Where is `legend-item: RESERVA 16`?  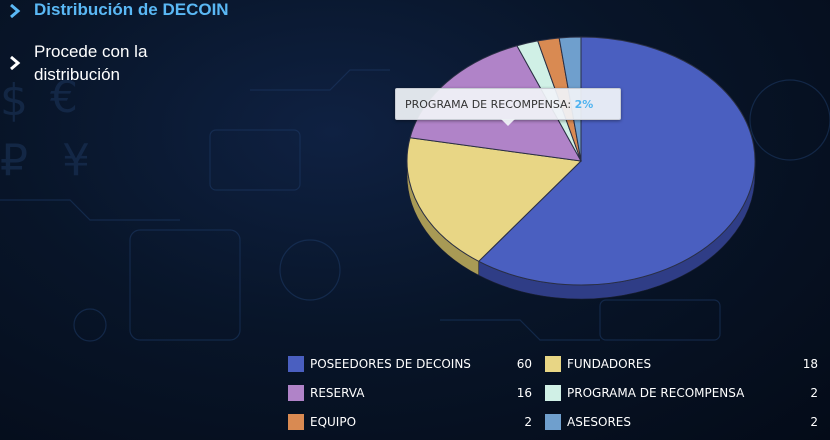
legend-item: RESERVA 16 is located at coordinates (416, 392).